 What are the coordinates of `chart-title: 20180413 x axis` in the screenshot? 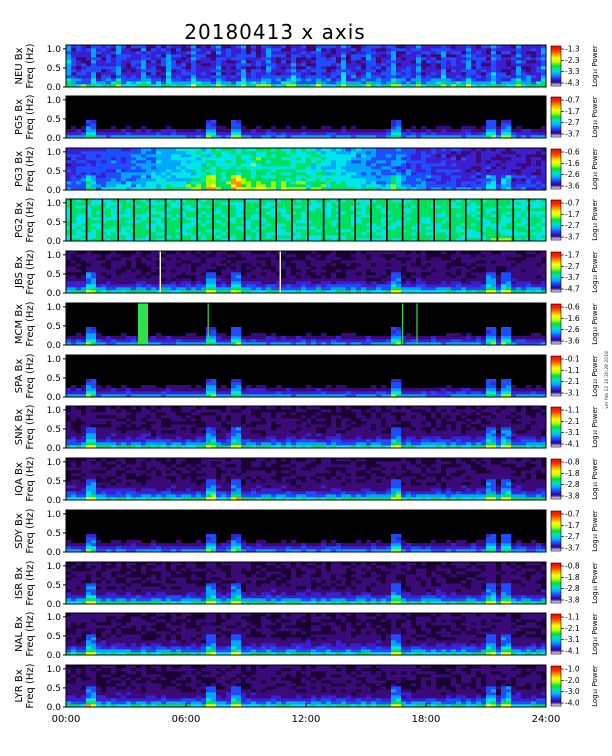 It's located at (274, 32).